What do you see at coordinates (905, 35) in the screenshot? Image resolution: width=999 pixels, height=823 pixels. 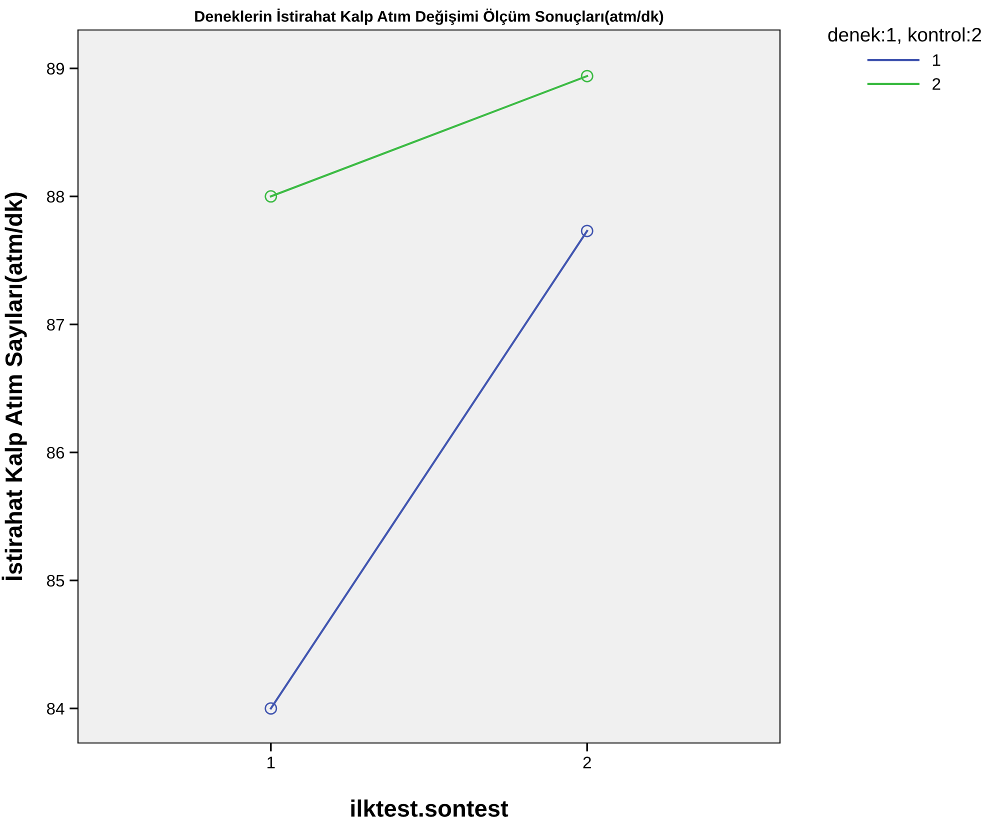 I see `legend-title: denek:1, kontrol:2` at bounding box center [905, 35].